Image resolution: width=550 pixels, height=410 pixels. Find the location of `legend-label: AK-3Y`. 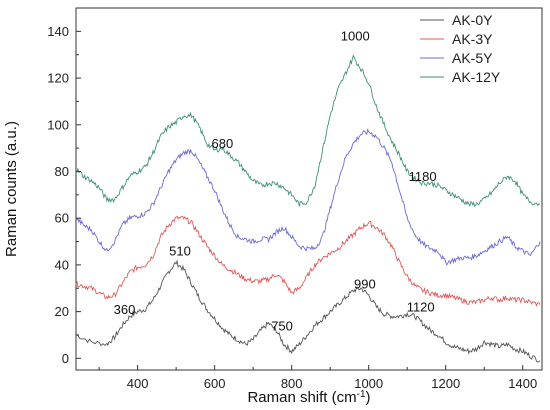

legend-label: AK-3Y is located at coordinates (472, 39).